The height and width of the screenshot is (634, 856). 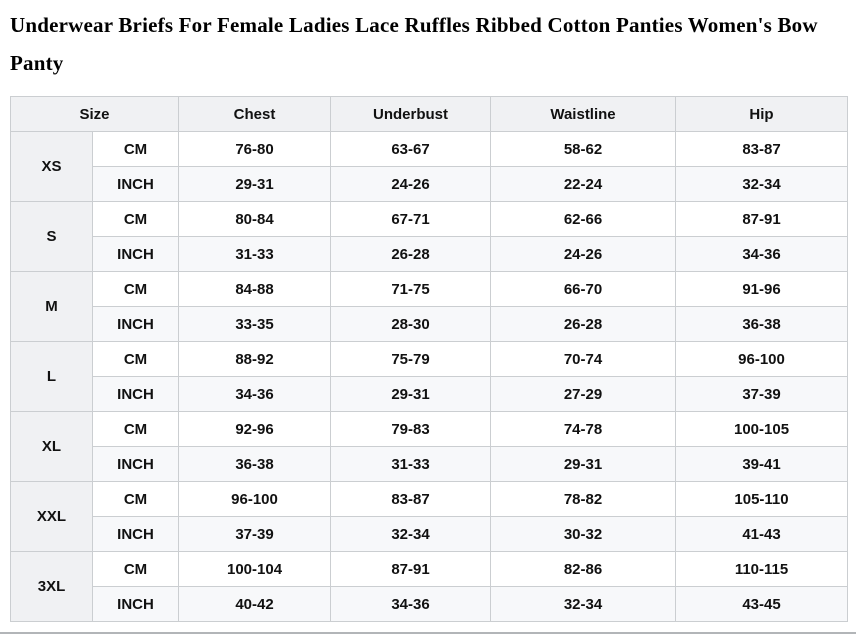 What do you see at coordinates (583, 219) in the screenshot?
I see `measurement-value-cell: 62-66` at bounding box center [583, 219].